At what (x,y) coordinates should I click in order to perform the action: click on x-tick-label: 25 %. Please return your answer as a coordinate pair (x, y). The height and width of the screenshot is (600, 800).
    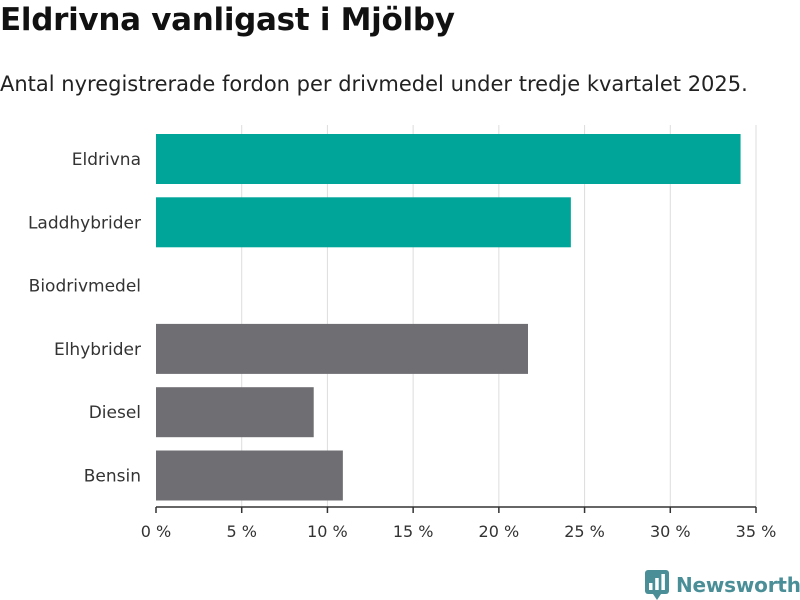
    Looking at the image, I should click on (584, 531).